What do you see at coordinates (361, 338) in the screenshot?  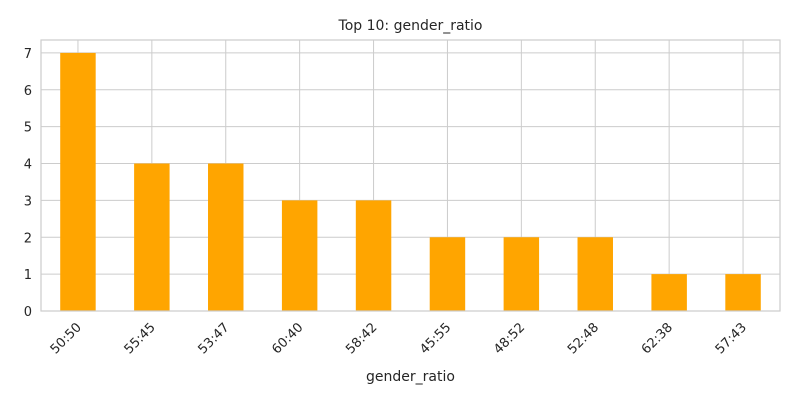 I see `x-tick-label: 58:42` at bounding box center [361, 338].